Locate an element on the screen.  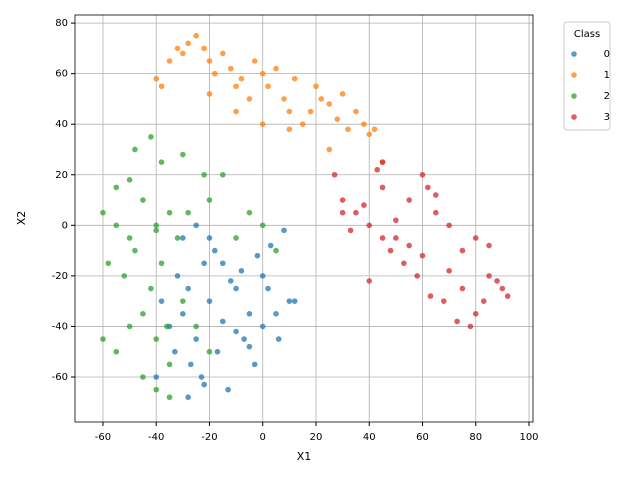
legend-label: 1 is located at coordinates (607, 75).